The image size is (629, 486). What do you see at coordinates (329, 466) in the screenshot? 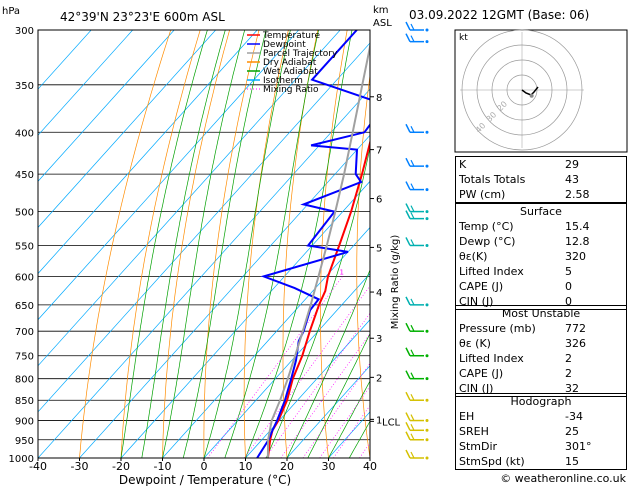
I see `x-tick-30: 30` at bounding box center [329, 466].